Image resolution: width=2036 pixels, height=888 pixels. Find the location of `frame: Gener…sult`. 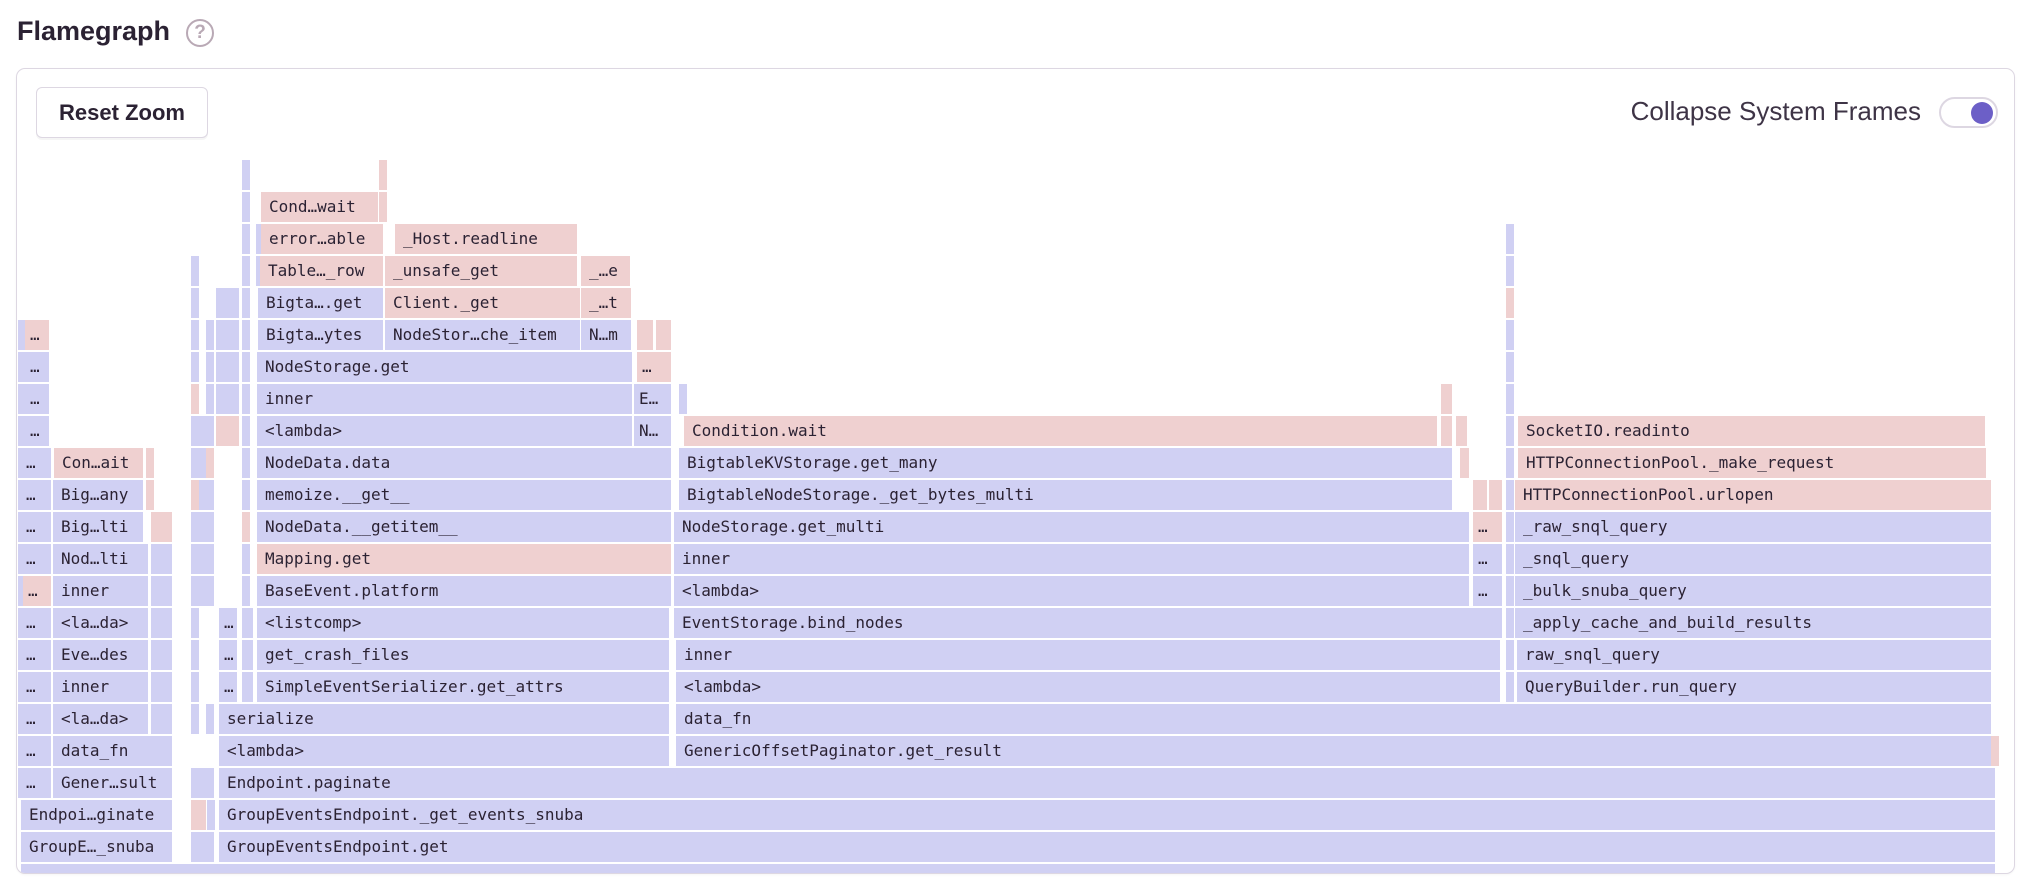

frame: Gener…sult is located at coordinates (112, 783).